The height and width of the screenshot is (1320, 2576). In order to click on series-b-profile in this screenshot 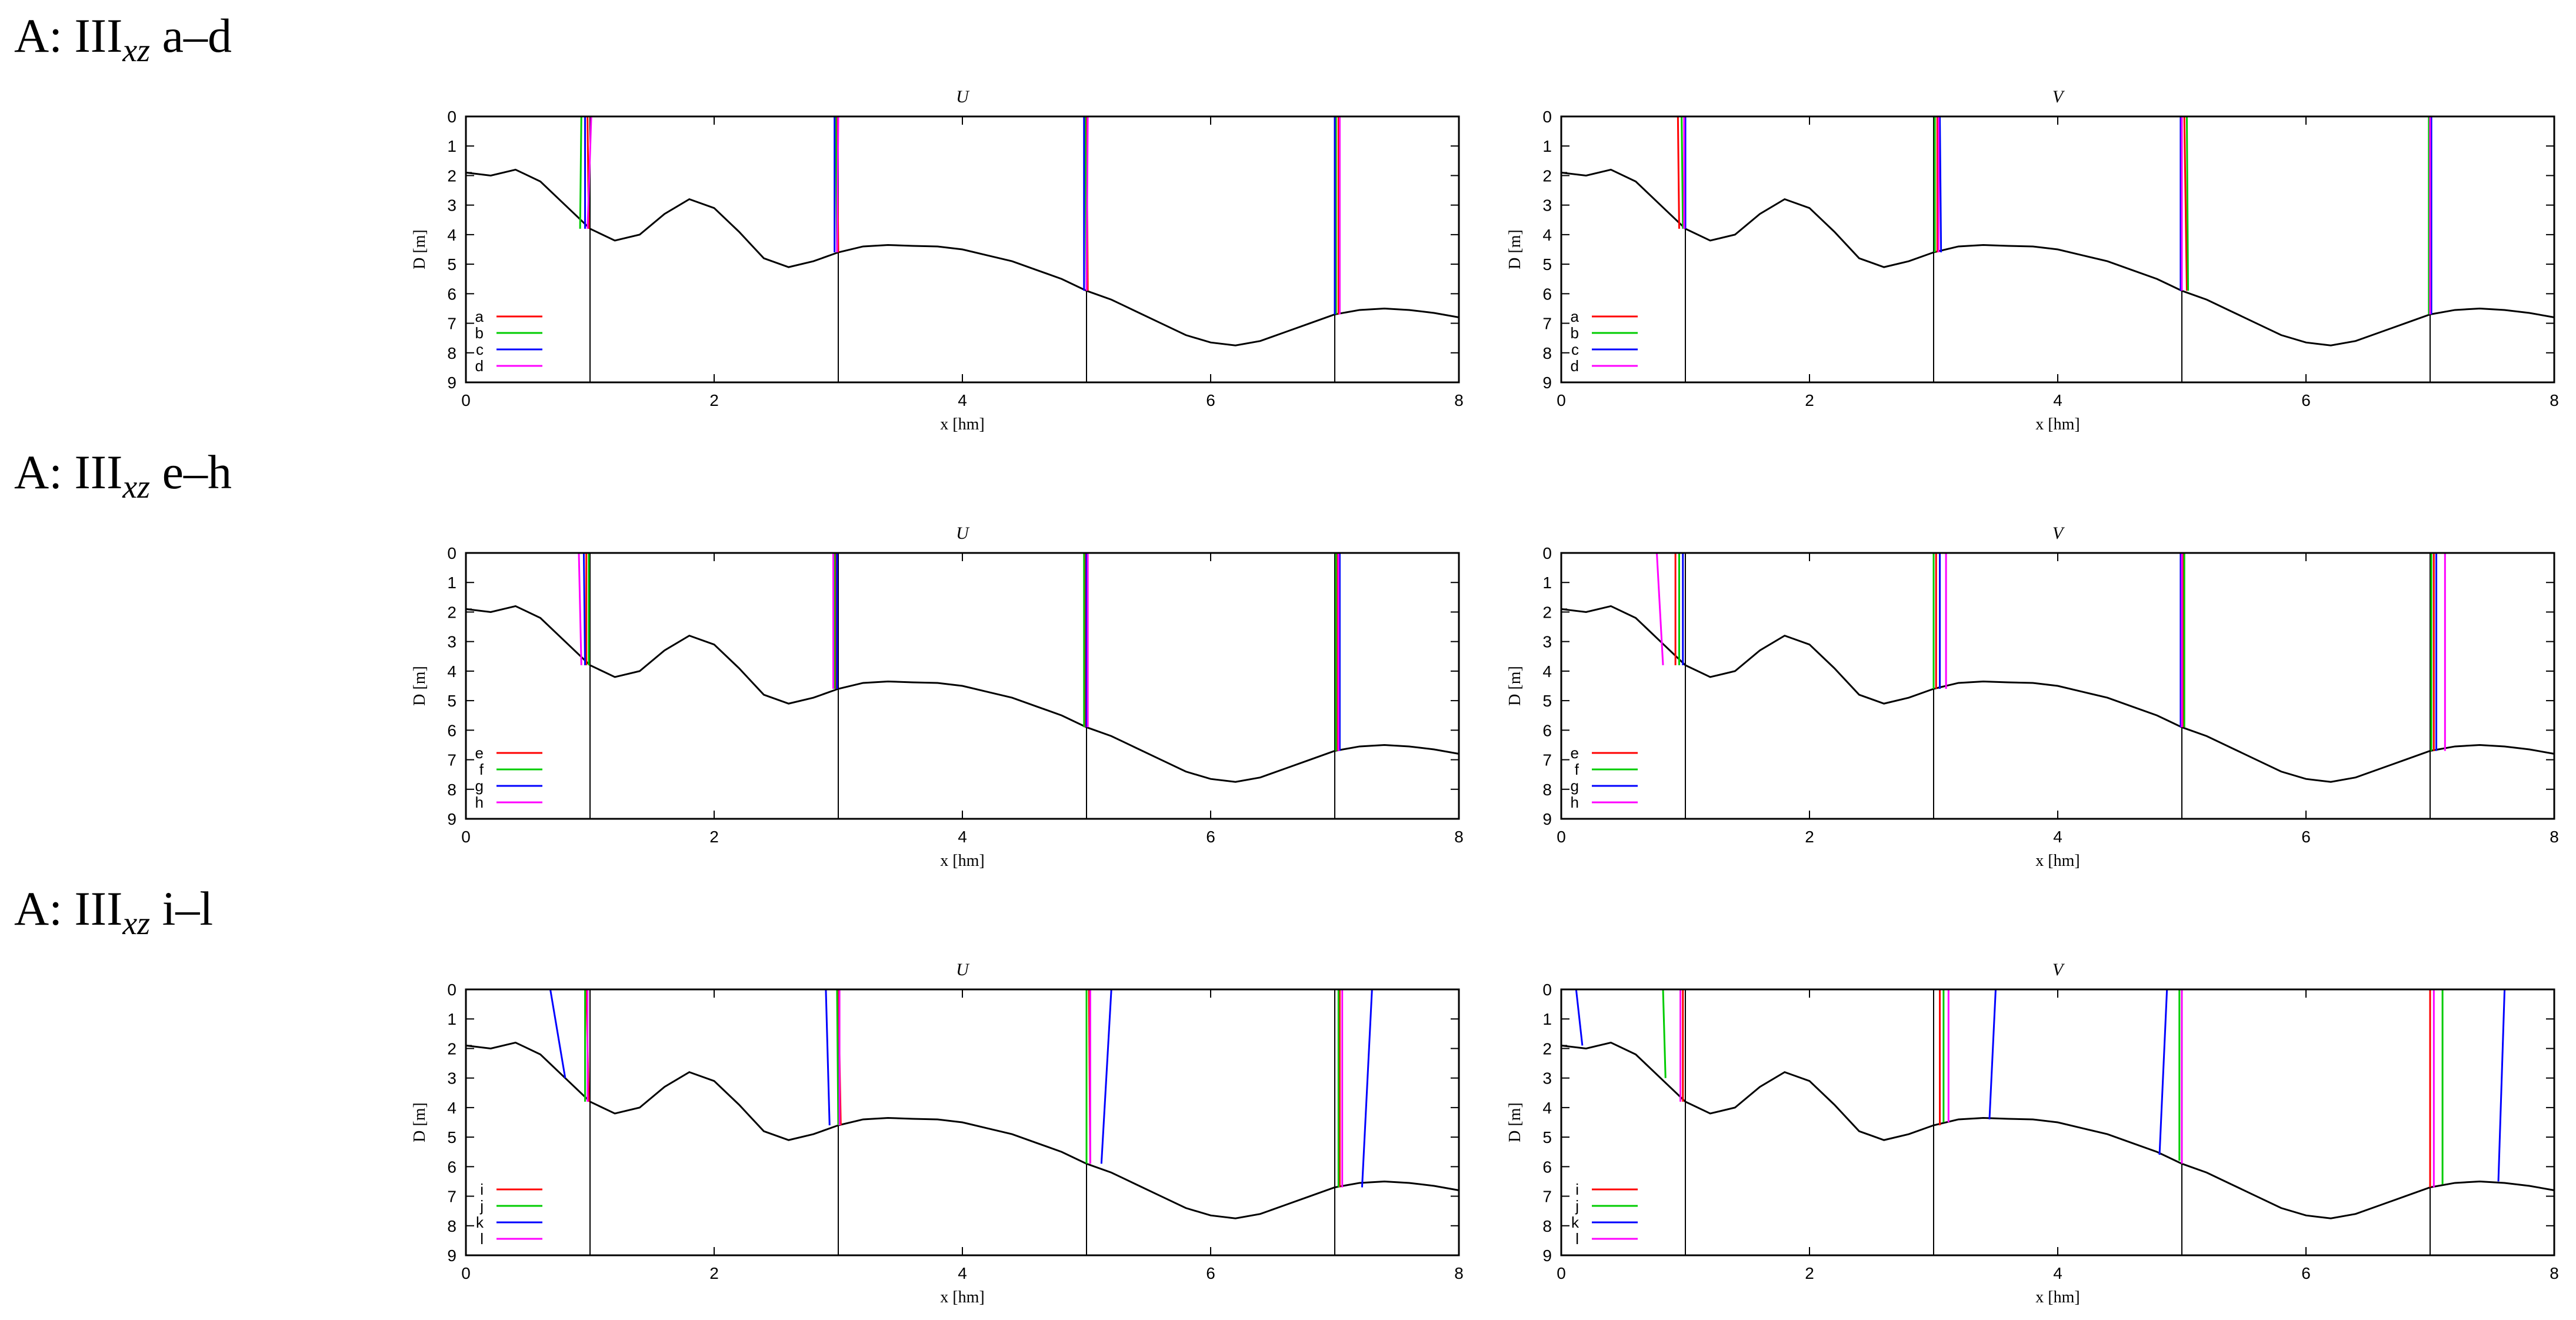, I will do `click(2187, 203)`.